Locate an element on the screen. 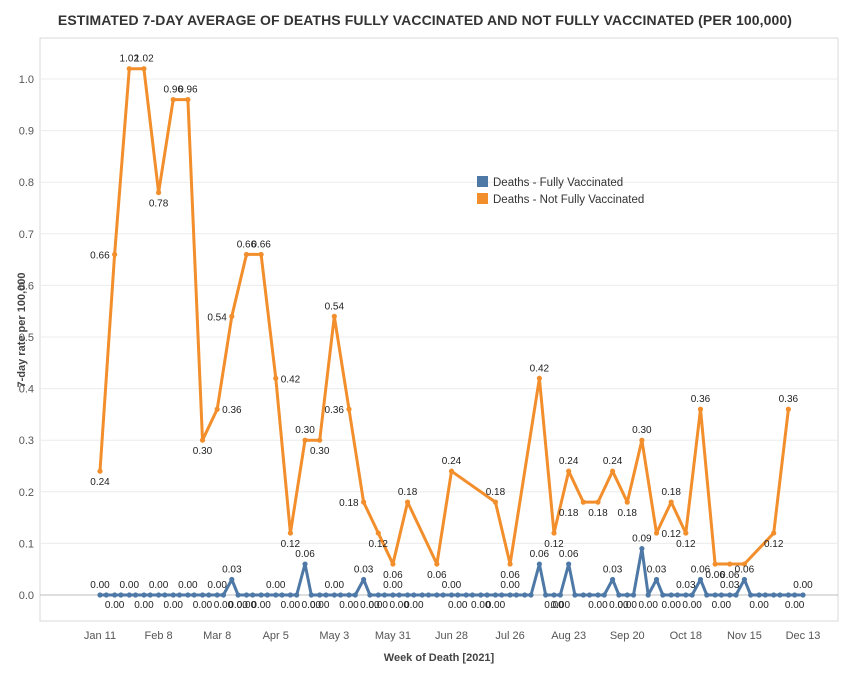 The width and height of the screenshot is (850, 680). y-tick-label: 0.3 is located at coordinates (26, 441).